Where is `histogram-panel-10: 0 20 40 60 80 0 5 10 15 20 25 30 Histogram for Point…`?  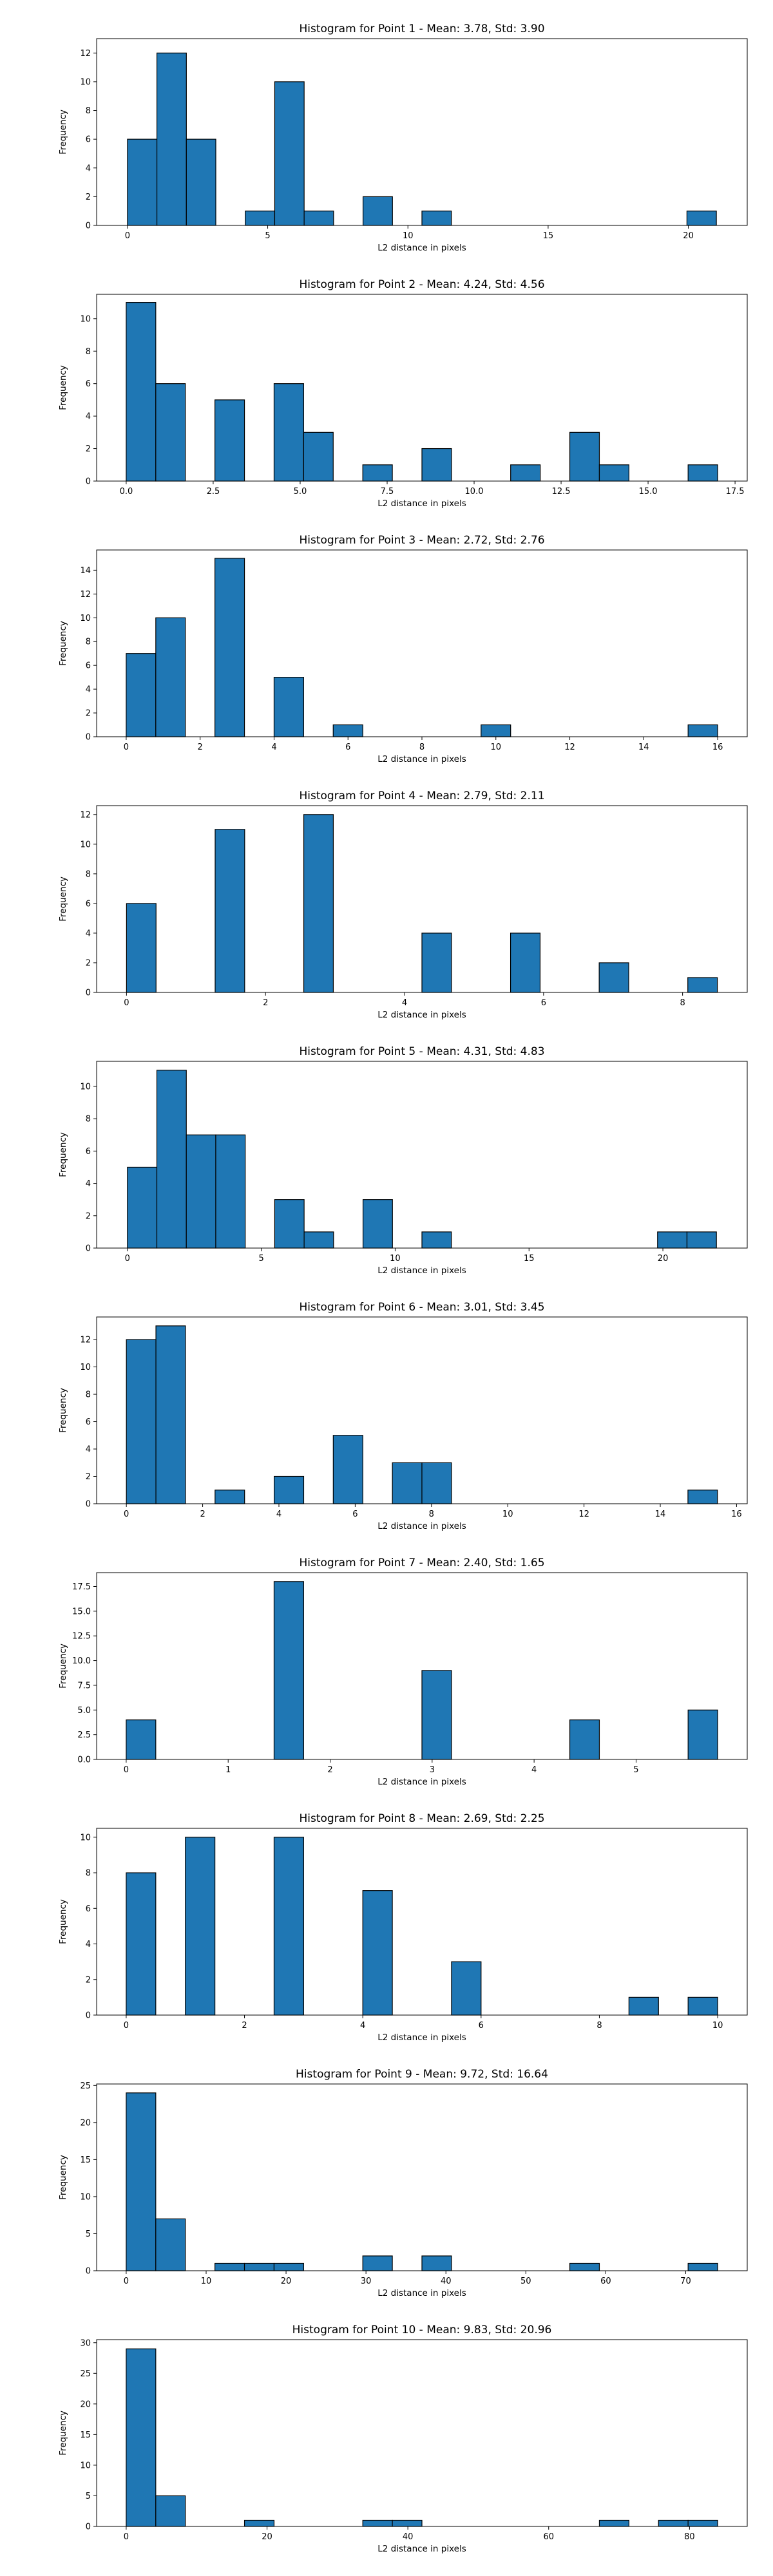
histogram-panel-10: 0 20 40 60 80 0 5 10 15 20 25 30 Histogram for Point… is located at coordinates (403, 2439).